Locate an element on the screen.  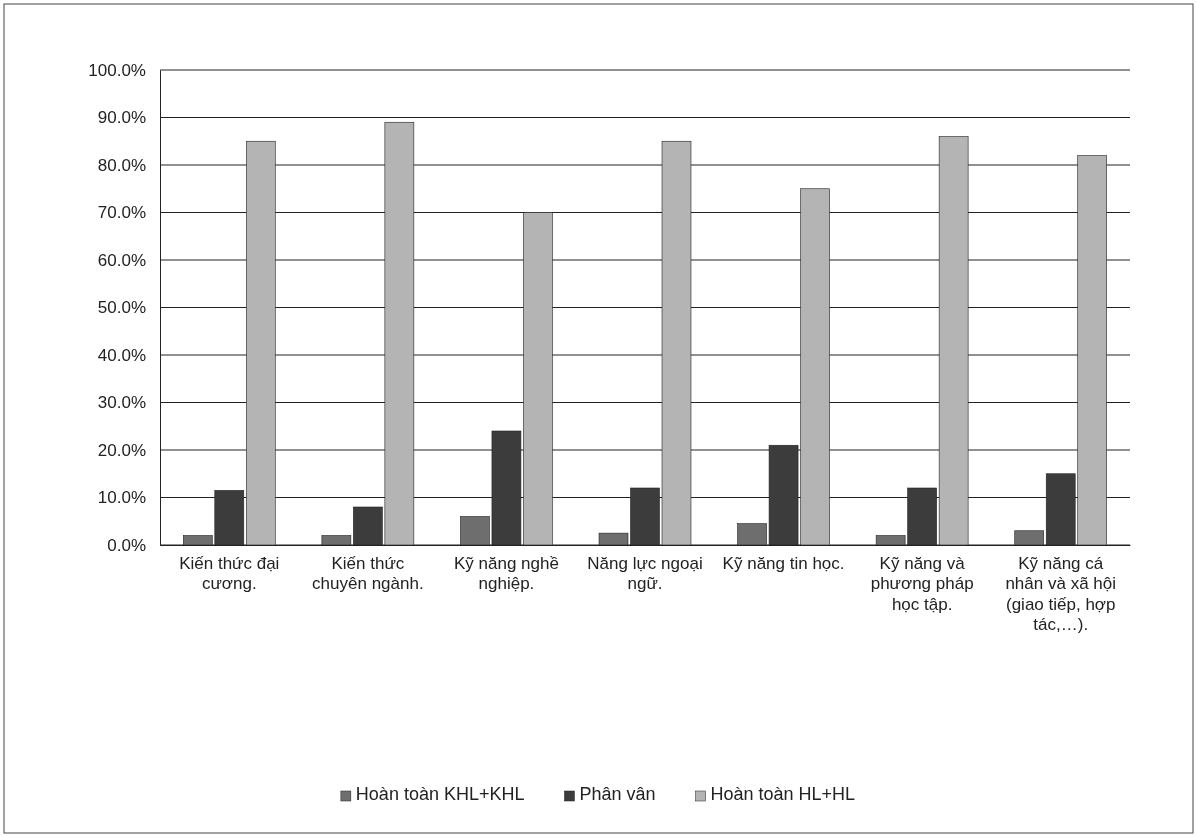
y-tick-label: 80.0% is located at coordinates (121, 165).